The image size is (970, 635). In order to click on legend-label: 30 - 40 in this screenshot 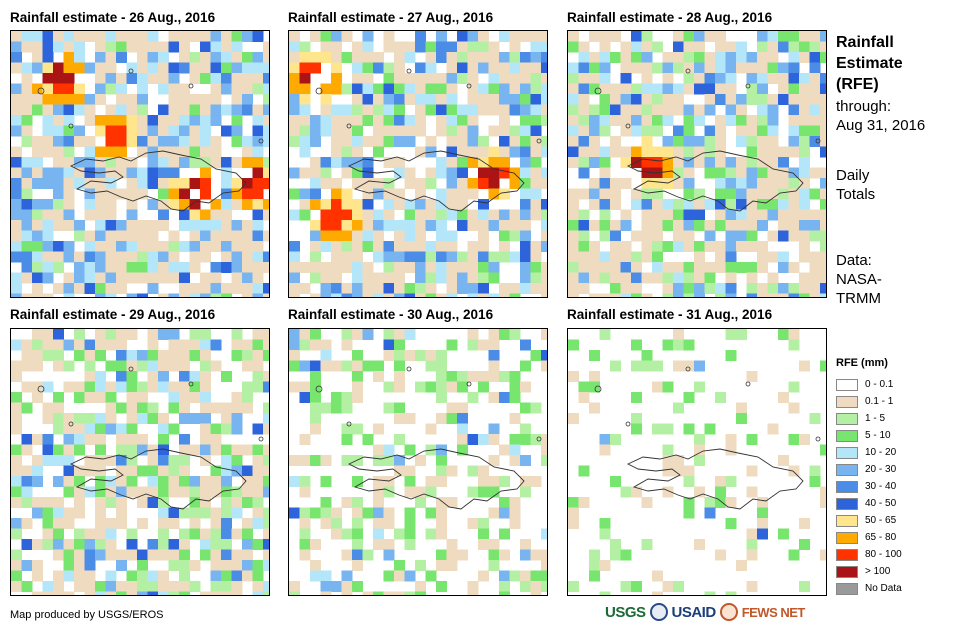, I will do `click(881, 486)`.